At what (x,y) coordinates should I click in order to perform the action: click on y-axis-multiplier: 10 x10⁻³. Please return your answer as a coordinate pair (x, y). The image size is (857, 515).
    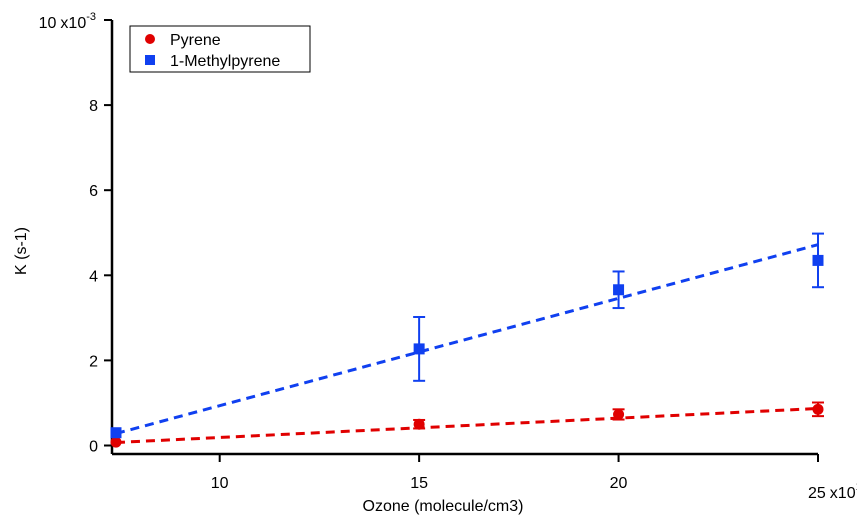
    Looking at the image, I should click on (67, 21).